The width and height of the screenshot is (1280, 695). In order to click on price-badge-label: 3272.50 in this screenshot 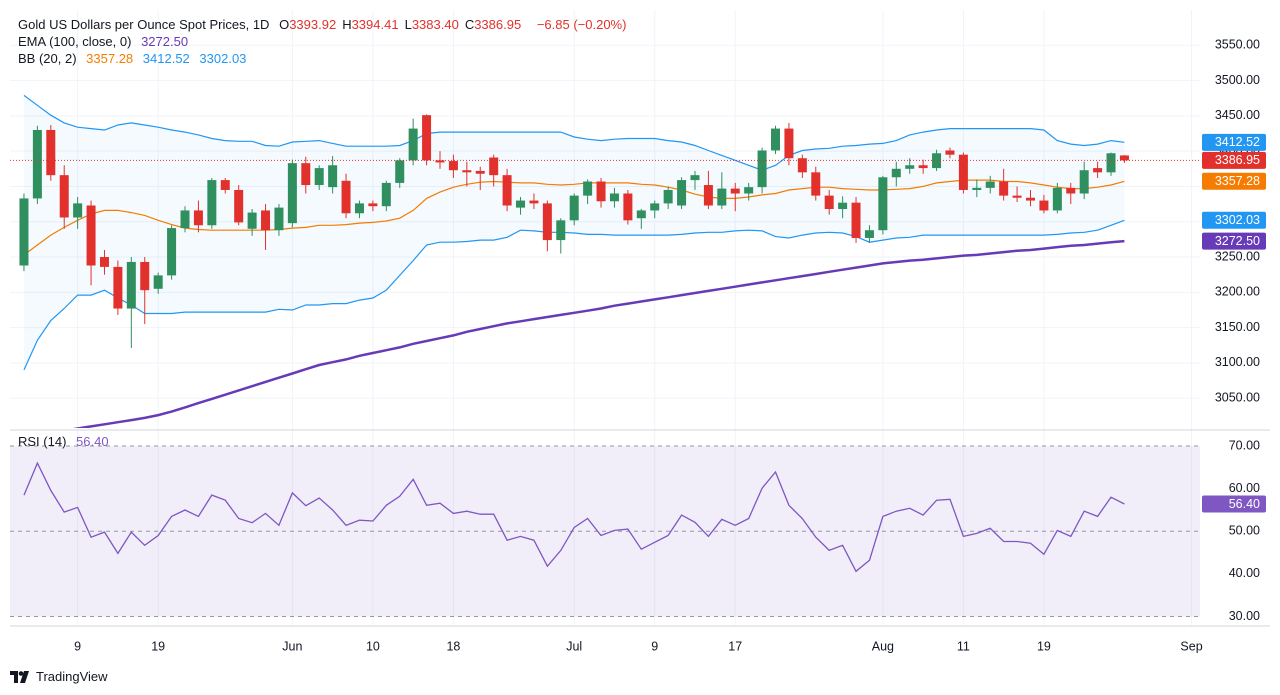, I will do `click(1237, 241)`.